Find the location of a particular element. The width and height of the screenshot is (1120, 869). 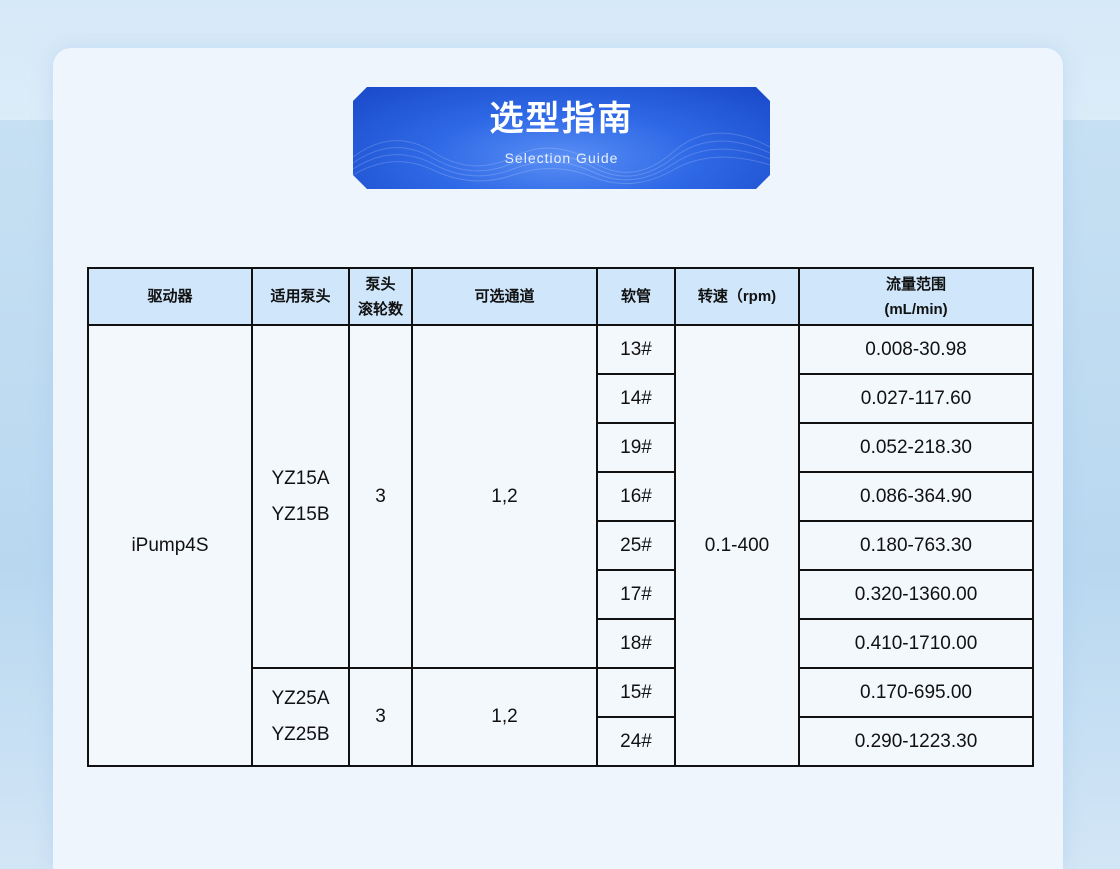

driver-cell: iPump4S is located at coordinates (170, 545).